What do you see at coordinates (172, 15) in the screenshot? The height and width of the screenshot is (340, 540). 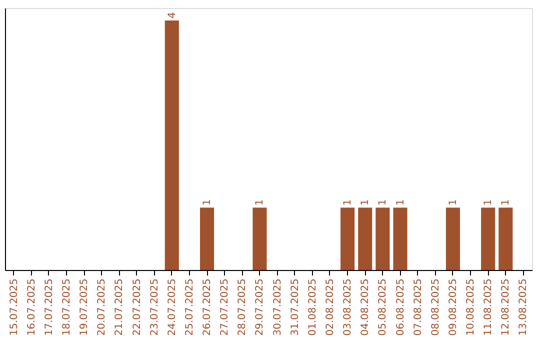 I see `data-label: 4` at bounding box center [172, 15].